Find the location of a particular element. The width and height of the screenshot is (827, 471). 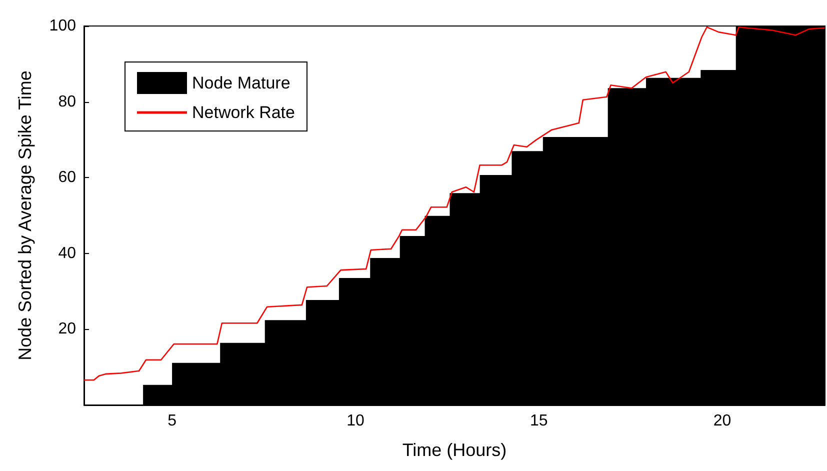

y-tick-label: 80 is located at coordinates (67, 101).